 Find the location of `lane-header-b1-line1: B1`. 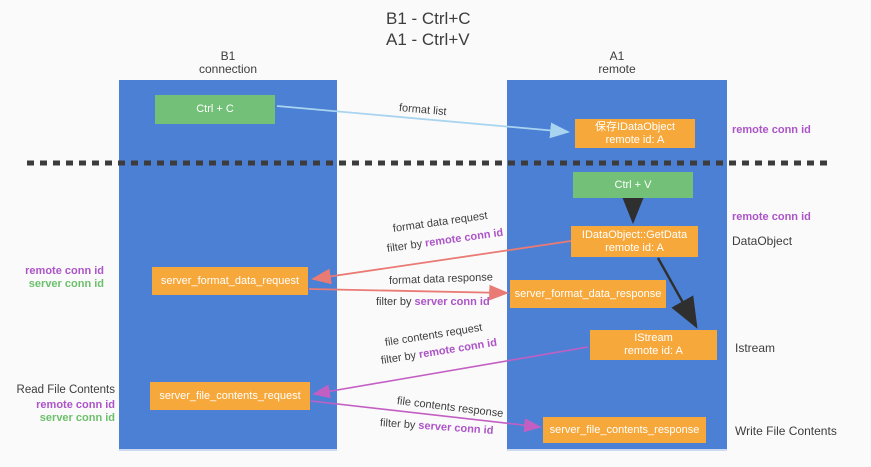

lane-header-b1-line1: B1 is located at coordinates (228, 56).